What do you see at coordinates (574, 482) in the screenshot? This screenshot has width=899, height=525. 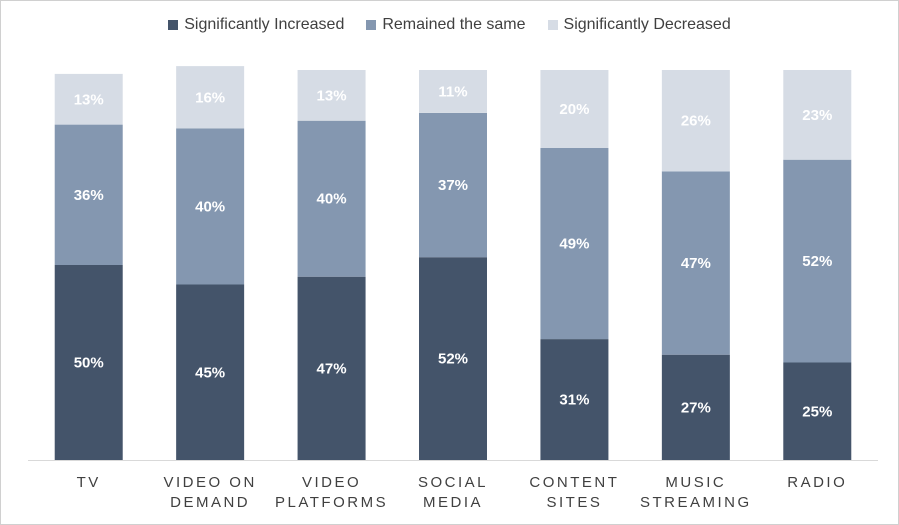 I see `category-label: CONTENT` at bounding box center [574, 482].